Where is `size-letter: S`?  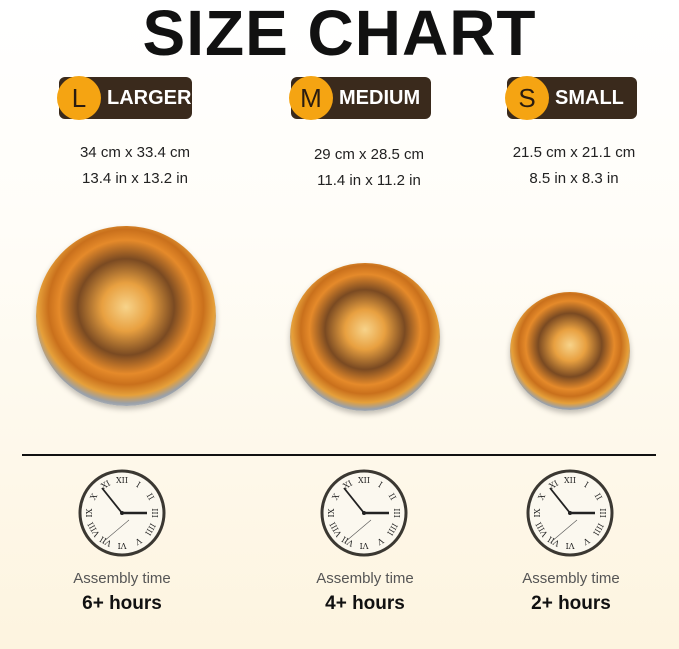 size-letter: S is located at coordinates (527, 98).